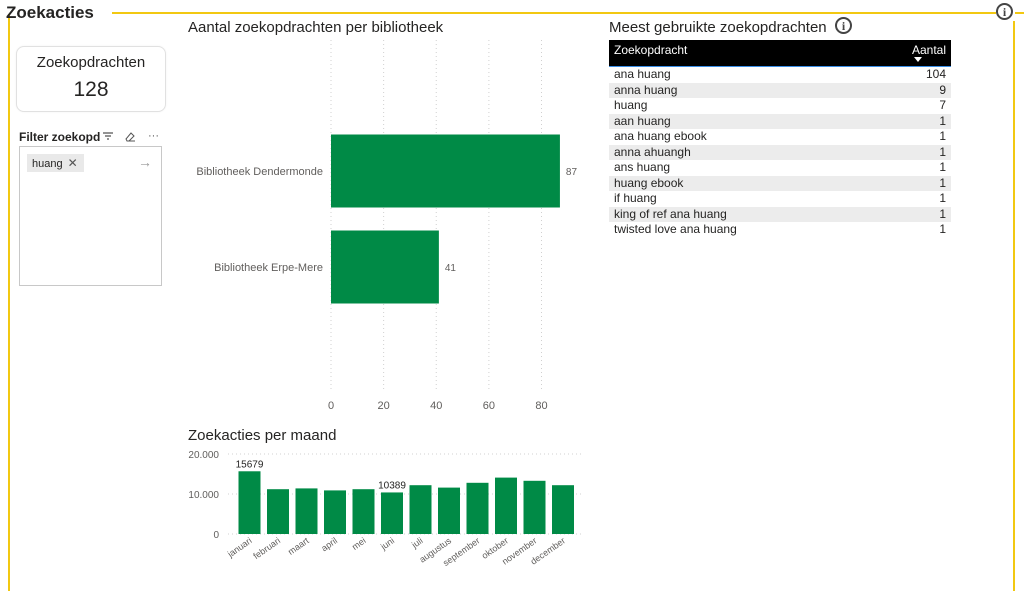  What do you see at coordinates (239, 547) in the screenshot?
I see `x-tick-label: januari` at bounding box center [239, 547].